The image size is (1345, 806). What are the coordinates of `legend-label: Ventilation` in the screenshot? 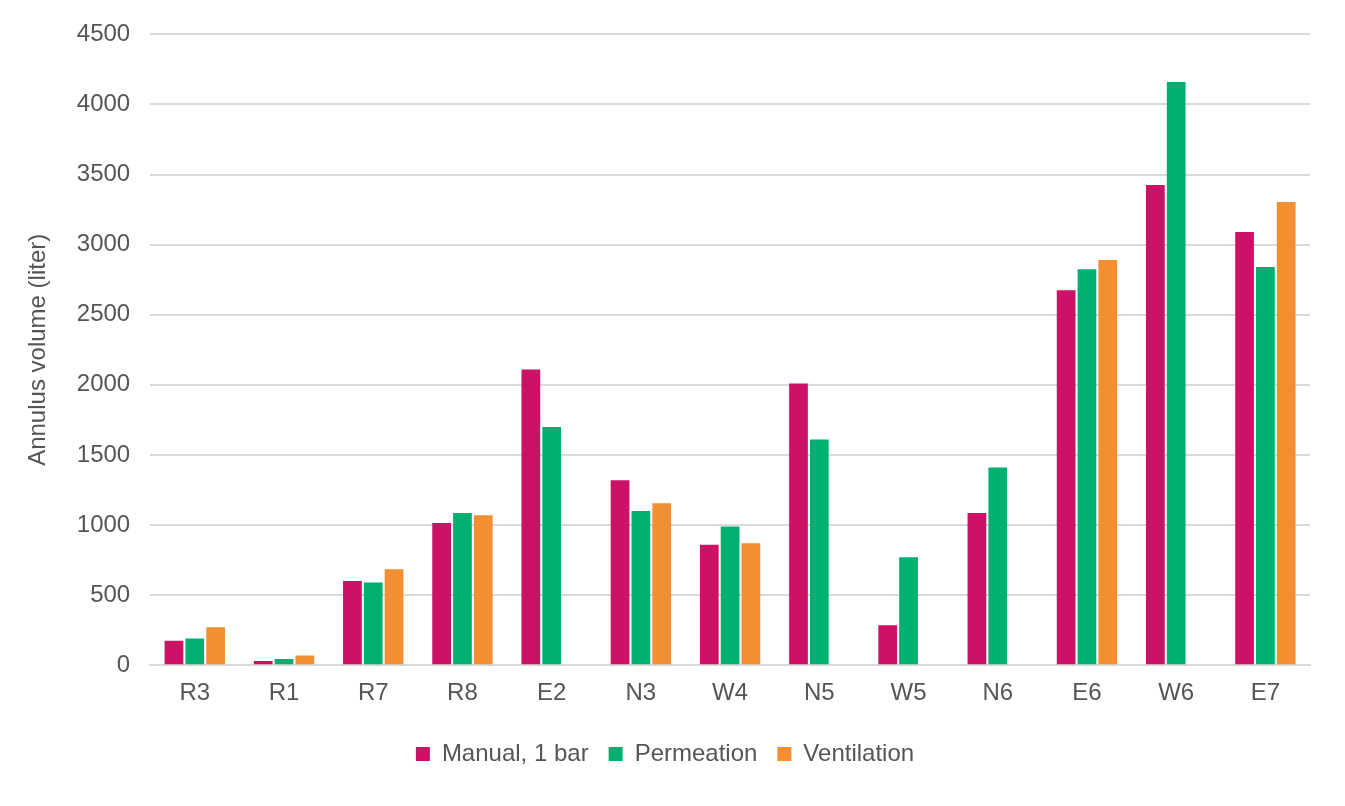 It's located at (859, 752).